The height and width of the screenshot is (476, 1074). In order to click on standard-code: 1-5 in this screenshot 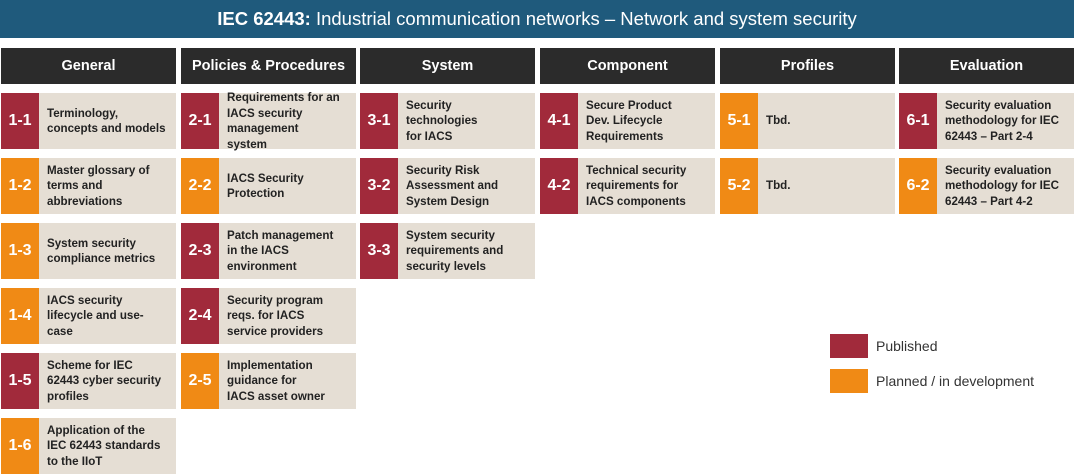, I will do `click(20, 381)`.